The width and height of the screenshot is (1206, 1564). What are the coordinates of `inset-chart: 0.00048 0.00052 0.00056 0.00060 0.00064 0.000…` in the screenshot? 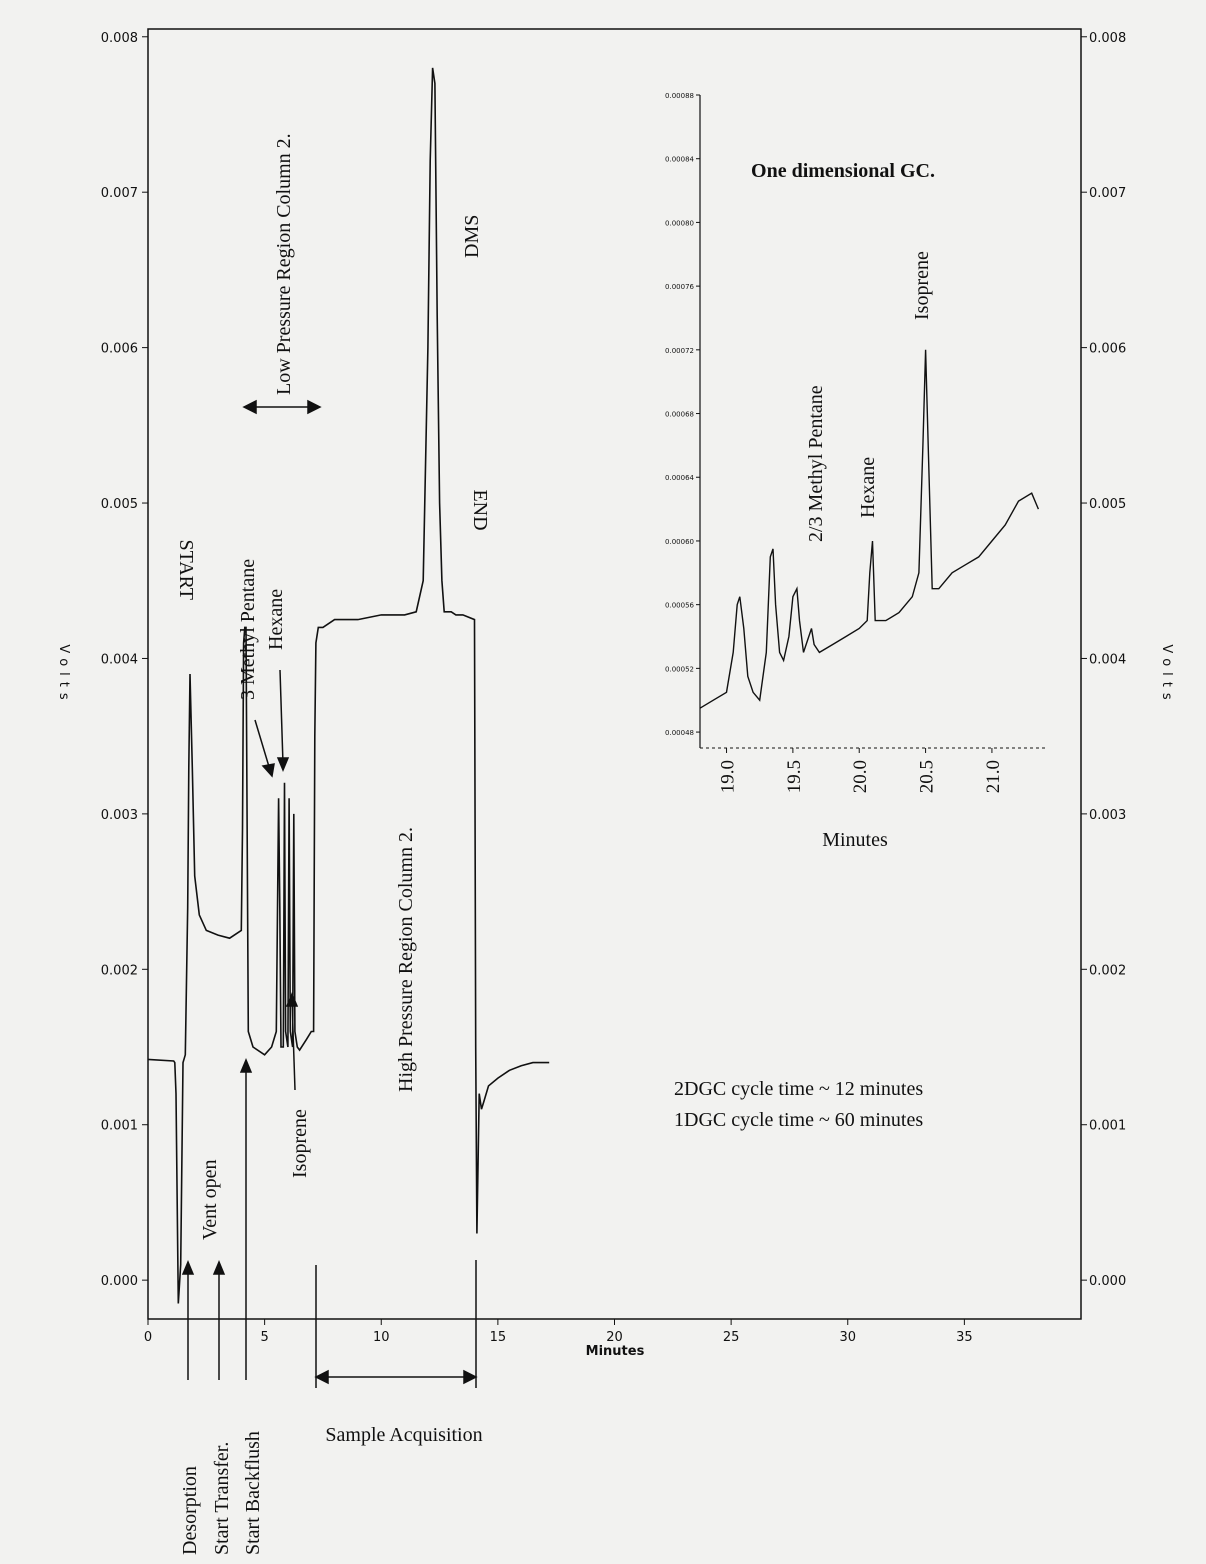 It's located at (855, 442).